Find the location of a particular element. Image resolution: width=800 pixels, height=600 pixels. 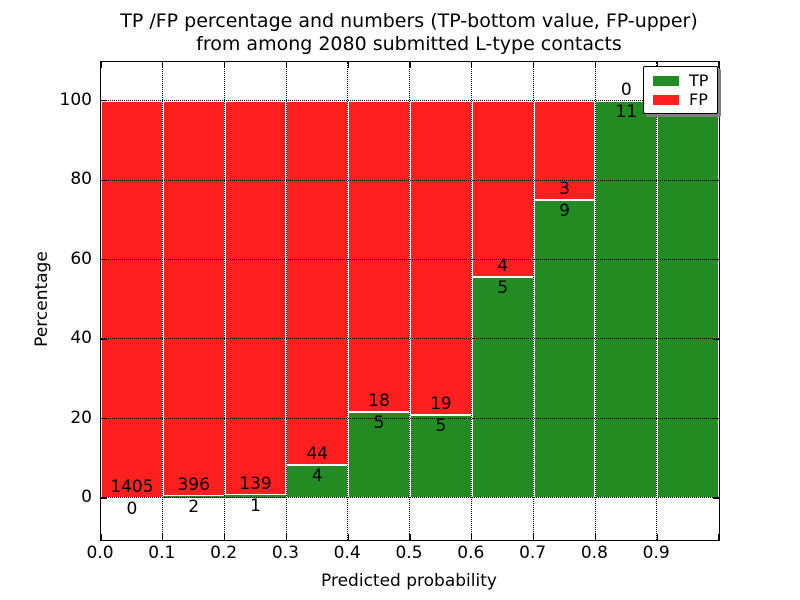

y-tick-label: 0 is located at coordinates (86, 496).